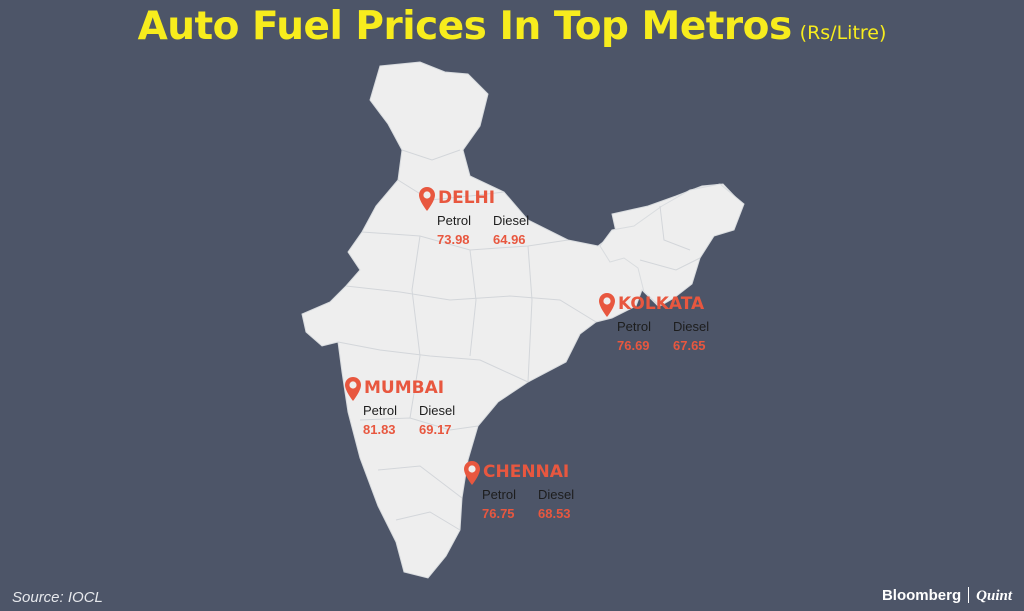  I want to click on diesel-price: 69.17, so click(435, 429).